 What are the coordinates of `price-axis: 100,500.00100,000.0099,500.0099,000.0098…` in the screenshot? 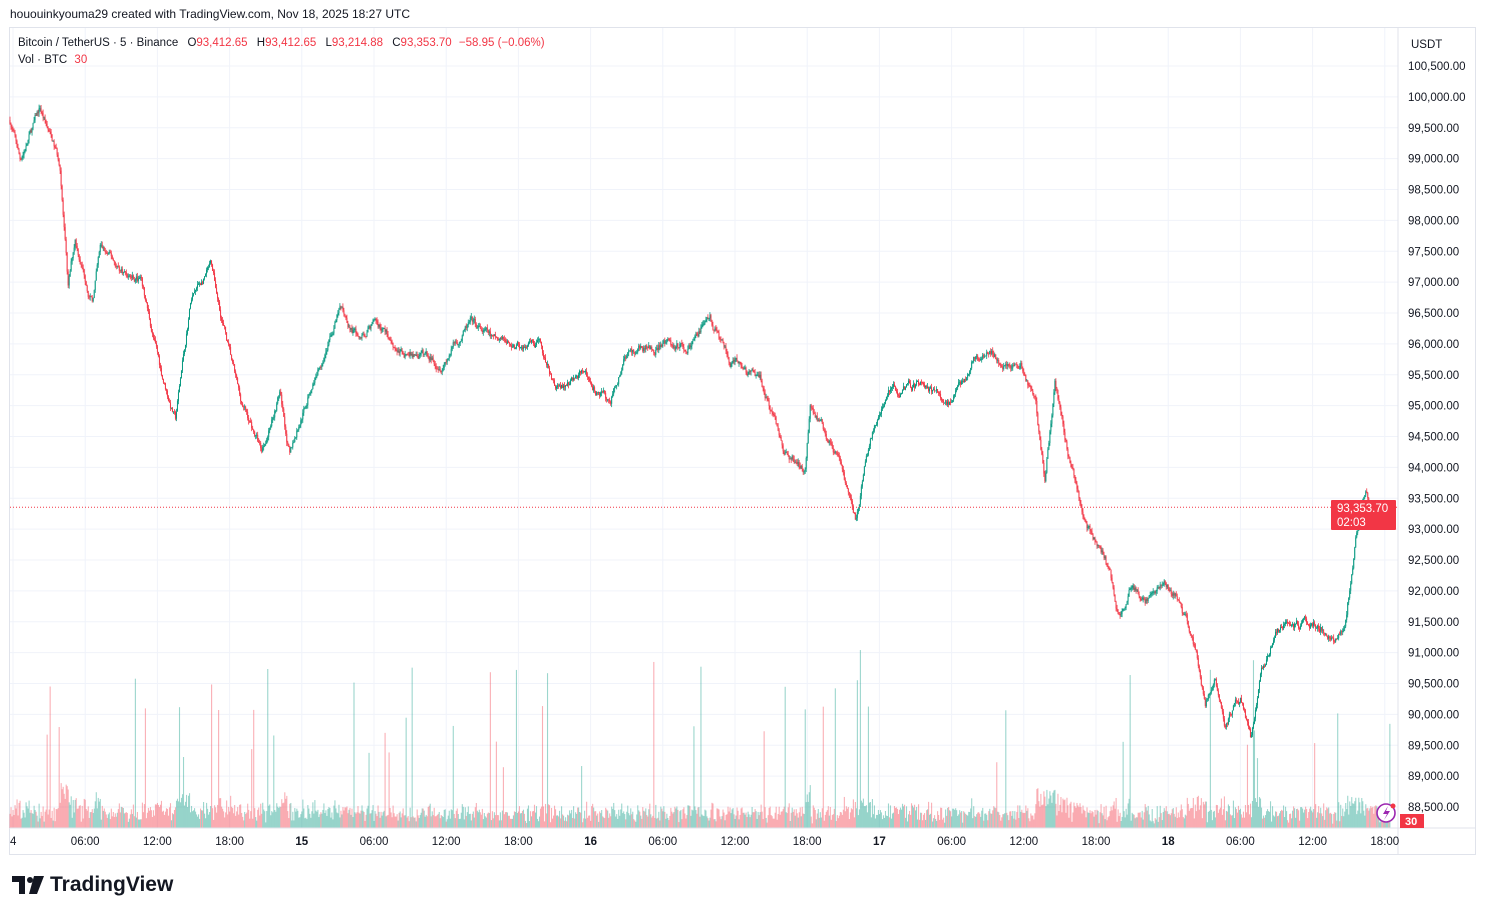 It's located at (1431, 441).